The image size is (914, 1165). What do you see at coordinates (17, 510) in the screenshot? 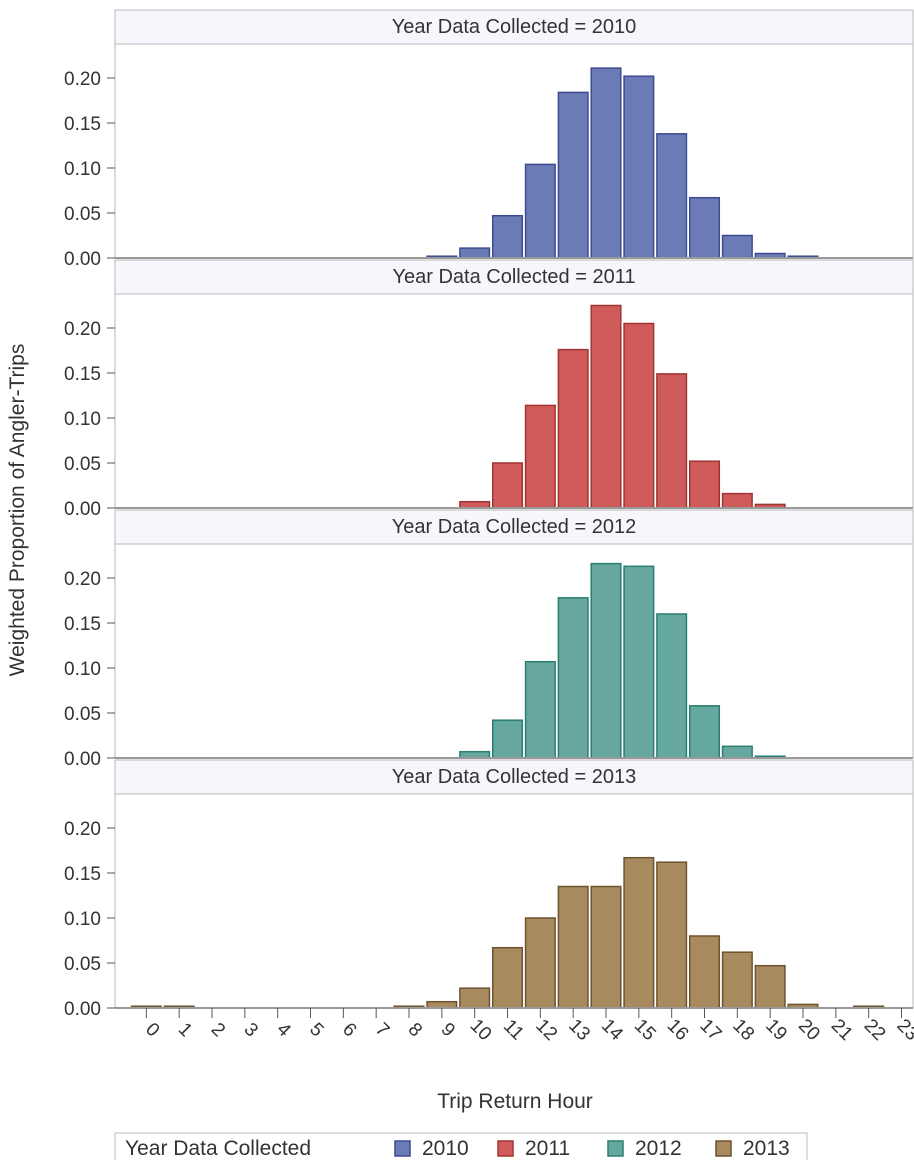
I see `y-axis-title: Weighted Proportion of Angler-Trips` at bounding box center [17, 510].